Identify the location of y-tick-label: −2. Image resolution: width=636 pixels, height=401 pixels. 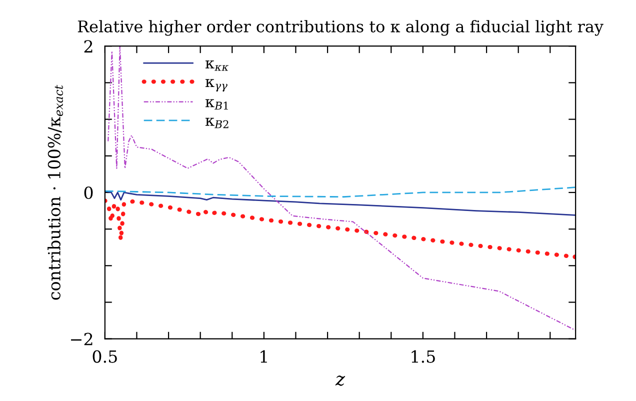
(81, 339).